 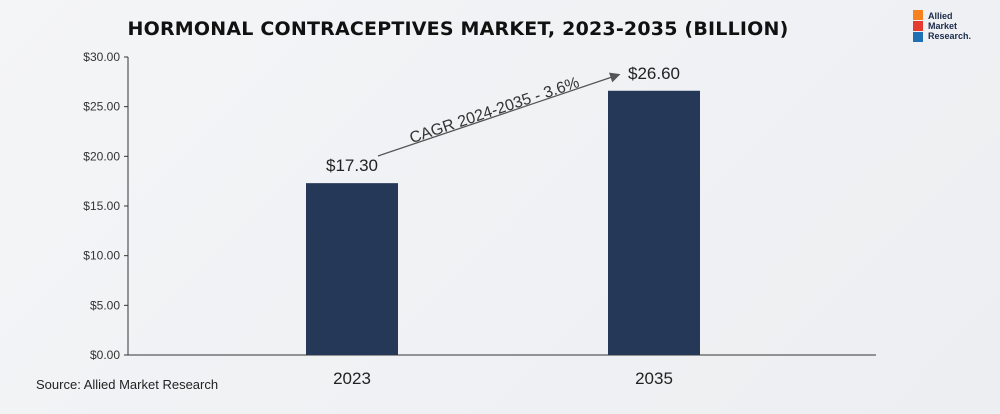 I want to click on y-tick-label: $10.00, so click(x=101, y=256).